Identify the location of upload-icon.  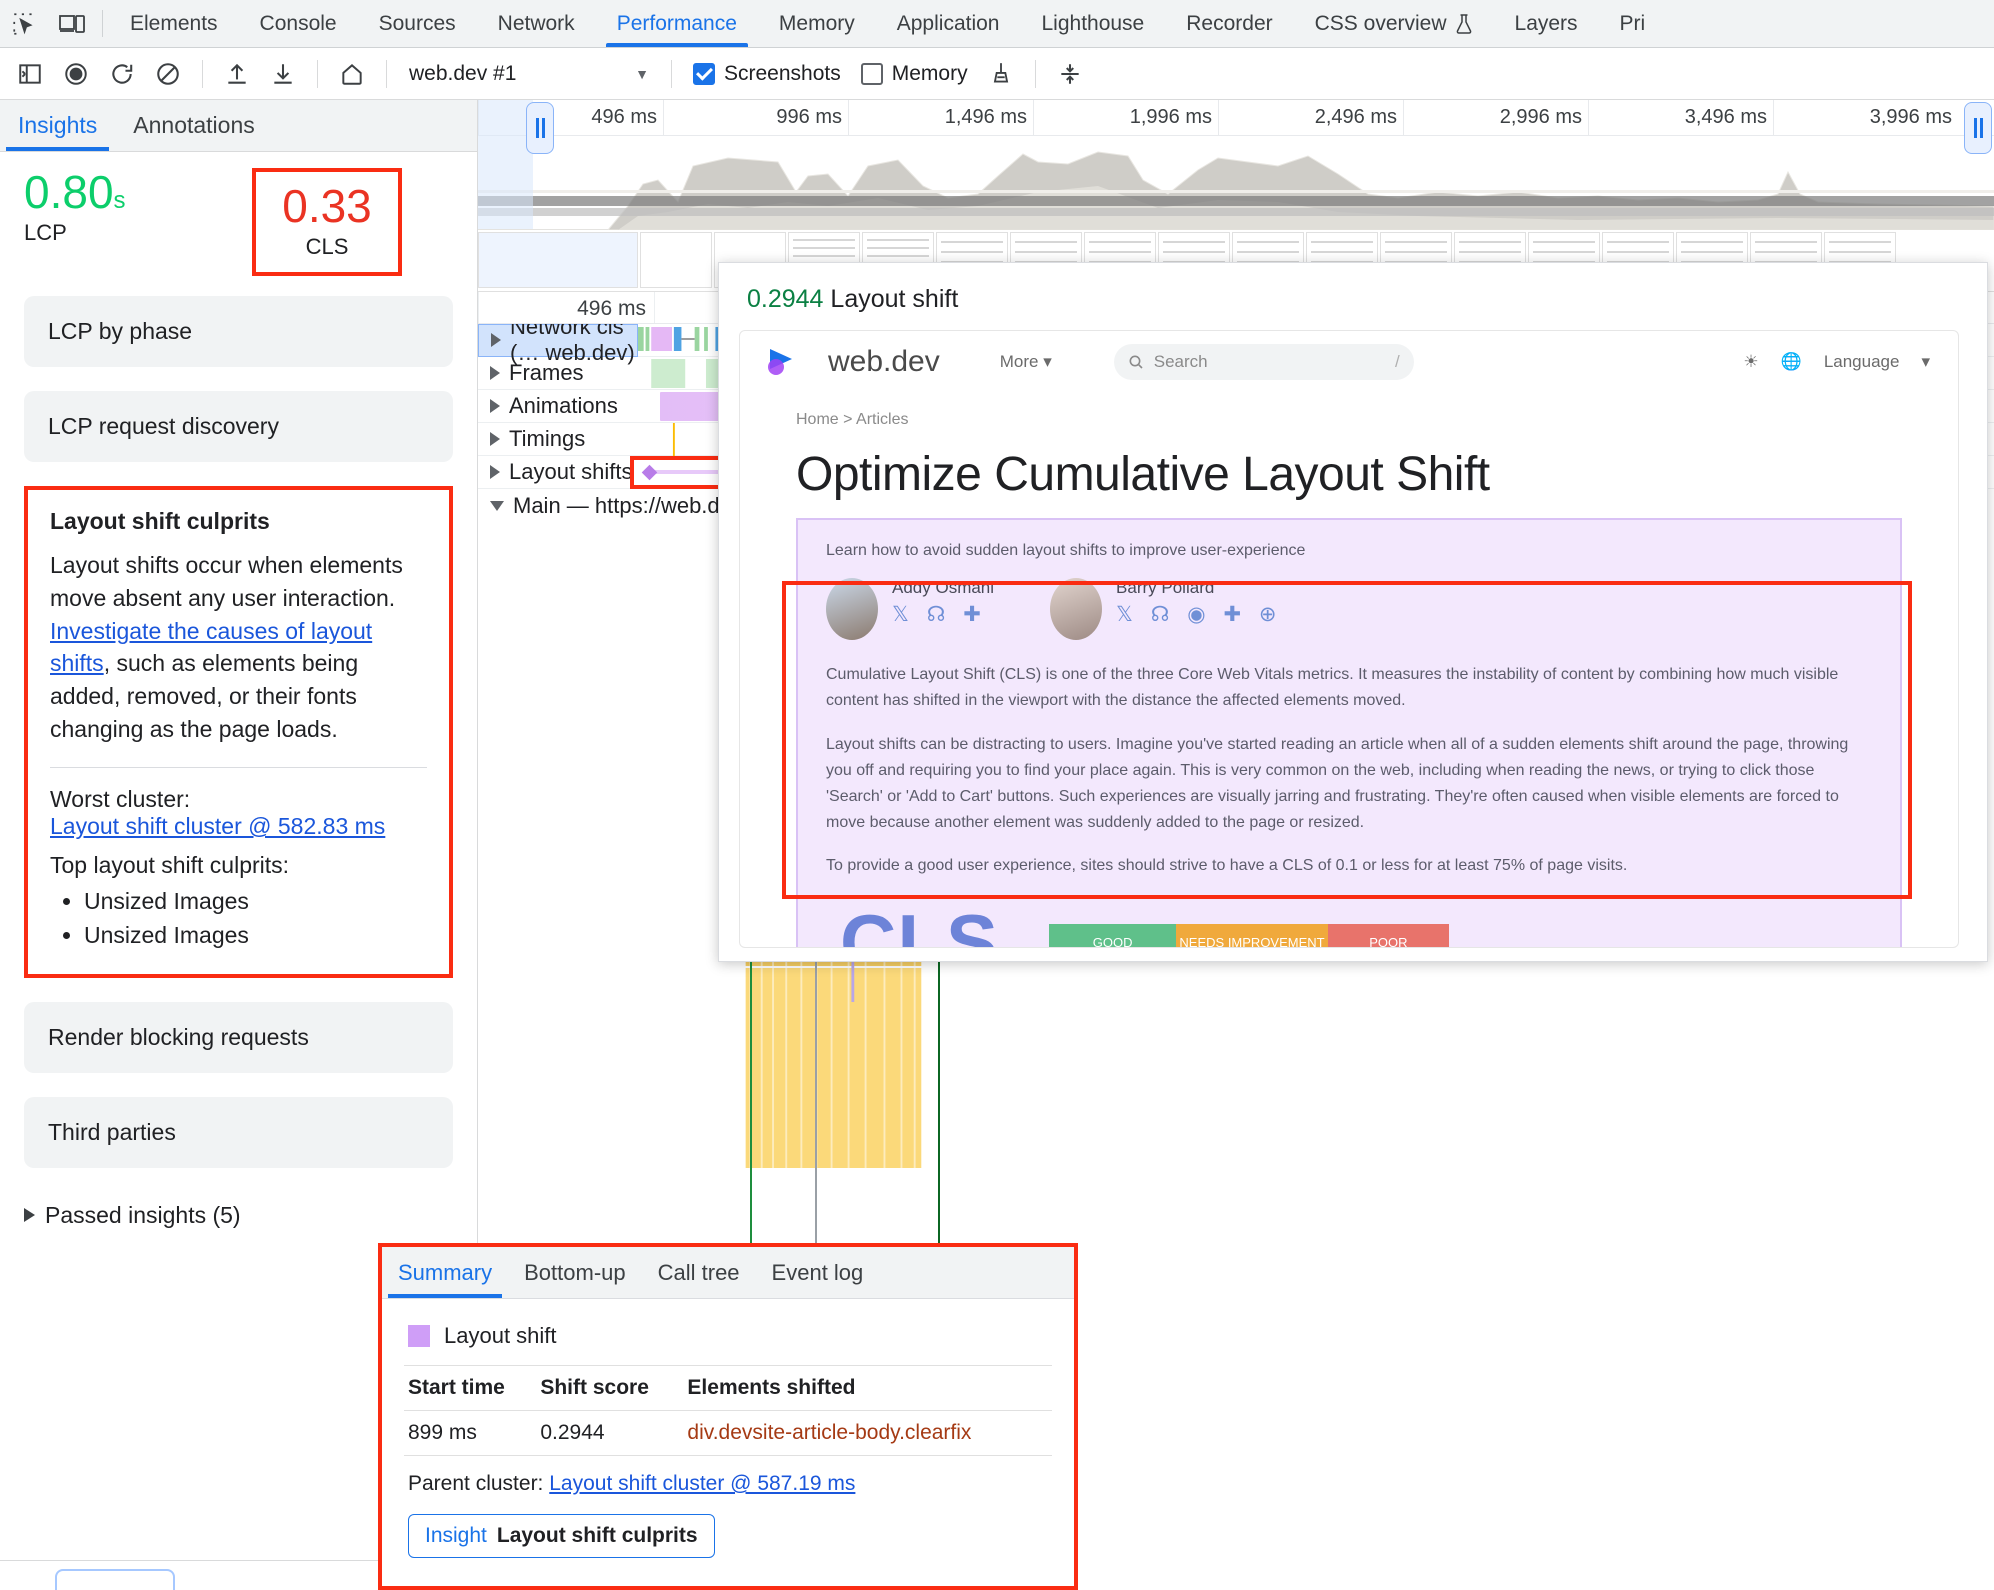
(237, 74).